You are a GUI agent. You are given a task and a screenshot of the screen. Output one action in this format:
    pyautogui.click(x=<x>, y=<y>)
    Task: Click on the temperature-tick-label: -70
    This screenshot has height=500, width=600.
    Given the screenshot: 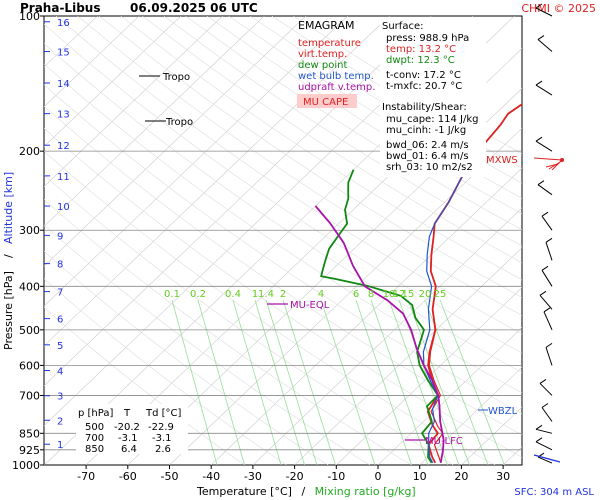 What is the action you would take?
    pyautogui.click(x=86, y=476)
    